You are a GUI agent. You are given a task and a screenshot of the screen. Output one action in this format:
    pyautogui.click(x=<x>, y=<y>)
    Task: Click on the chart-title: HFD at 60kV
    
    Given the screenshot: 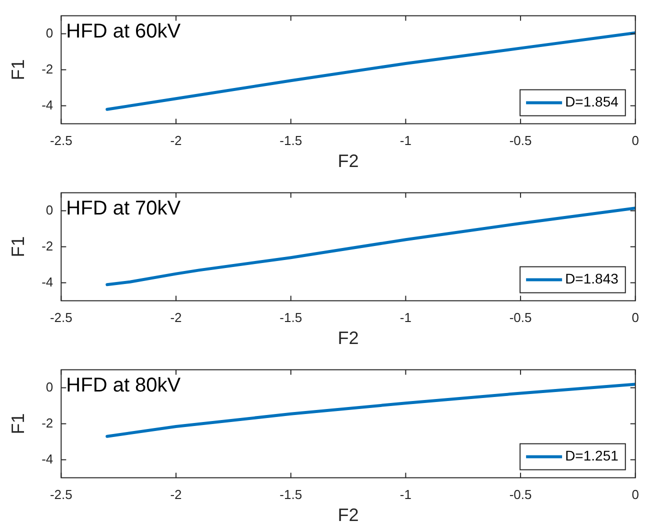 What is the action you would take?
    pyautogui.click(x=124, y=31)
    